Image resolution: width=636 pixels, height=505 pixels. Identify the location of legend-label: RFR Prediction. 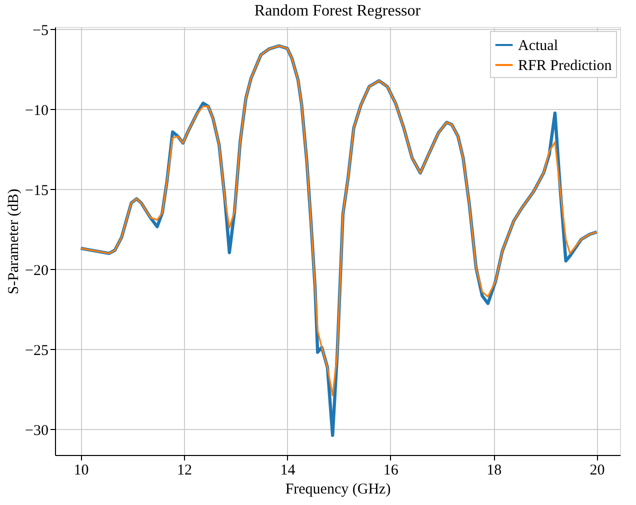
(565, 66).